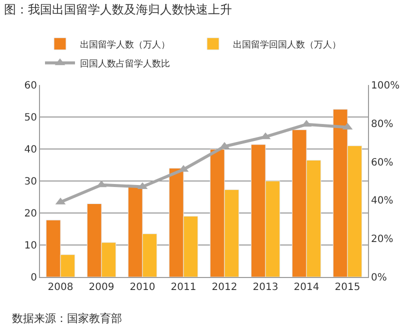  Describe the element at coordinates (385, 86) in the screenshot. I see `y2-tick-label: 100%` at that location.